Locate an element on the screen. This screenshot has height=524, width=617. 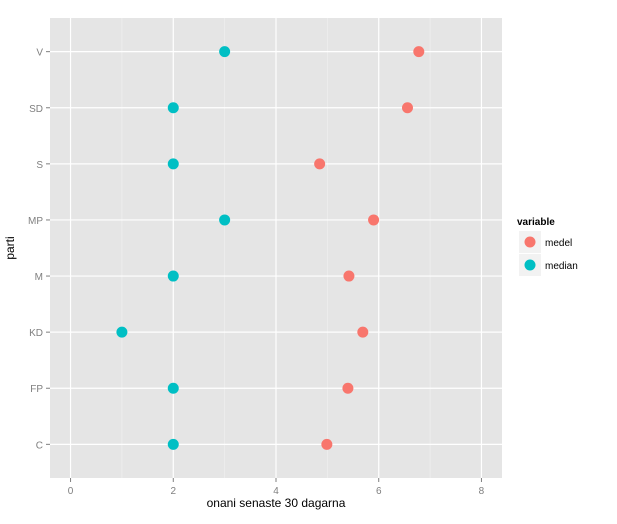
legend-label: median is located at coordinates (561, 266).